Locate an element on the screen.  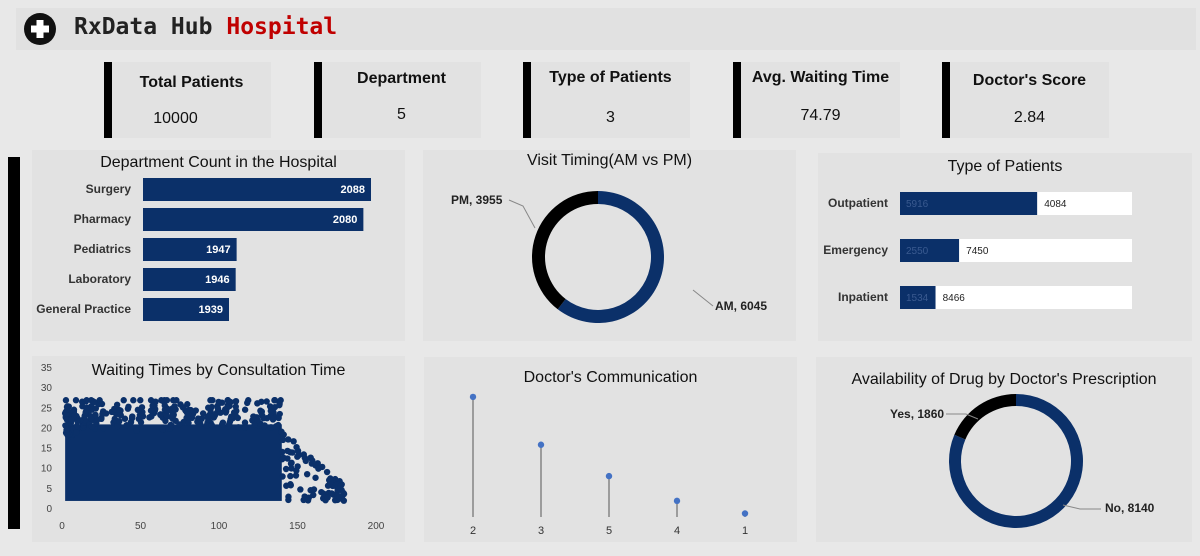
x-tick-label: 4 is located at coordinates (677, 531).